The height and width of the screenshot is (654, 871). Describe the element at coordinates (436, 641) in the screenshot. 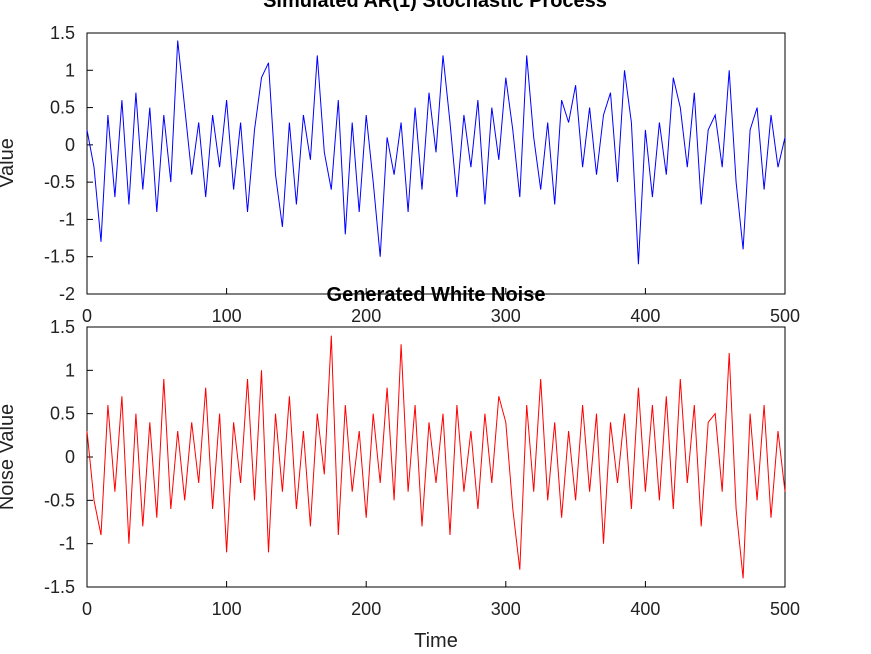

I see `x-axis-label-time: Time` at that location.